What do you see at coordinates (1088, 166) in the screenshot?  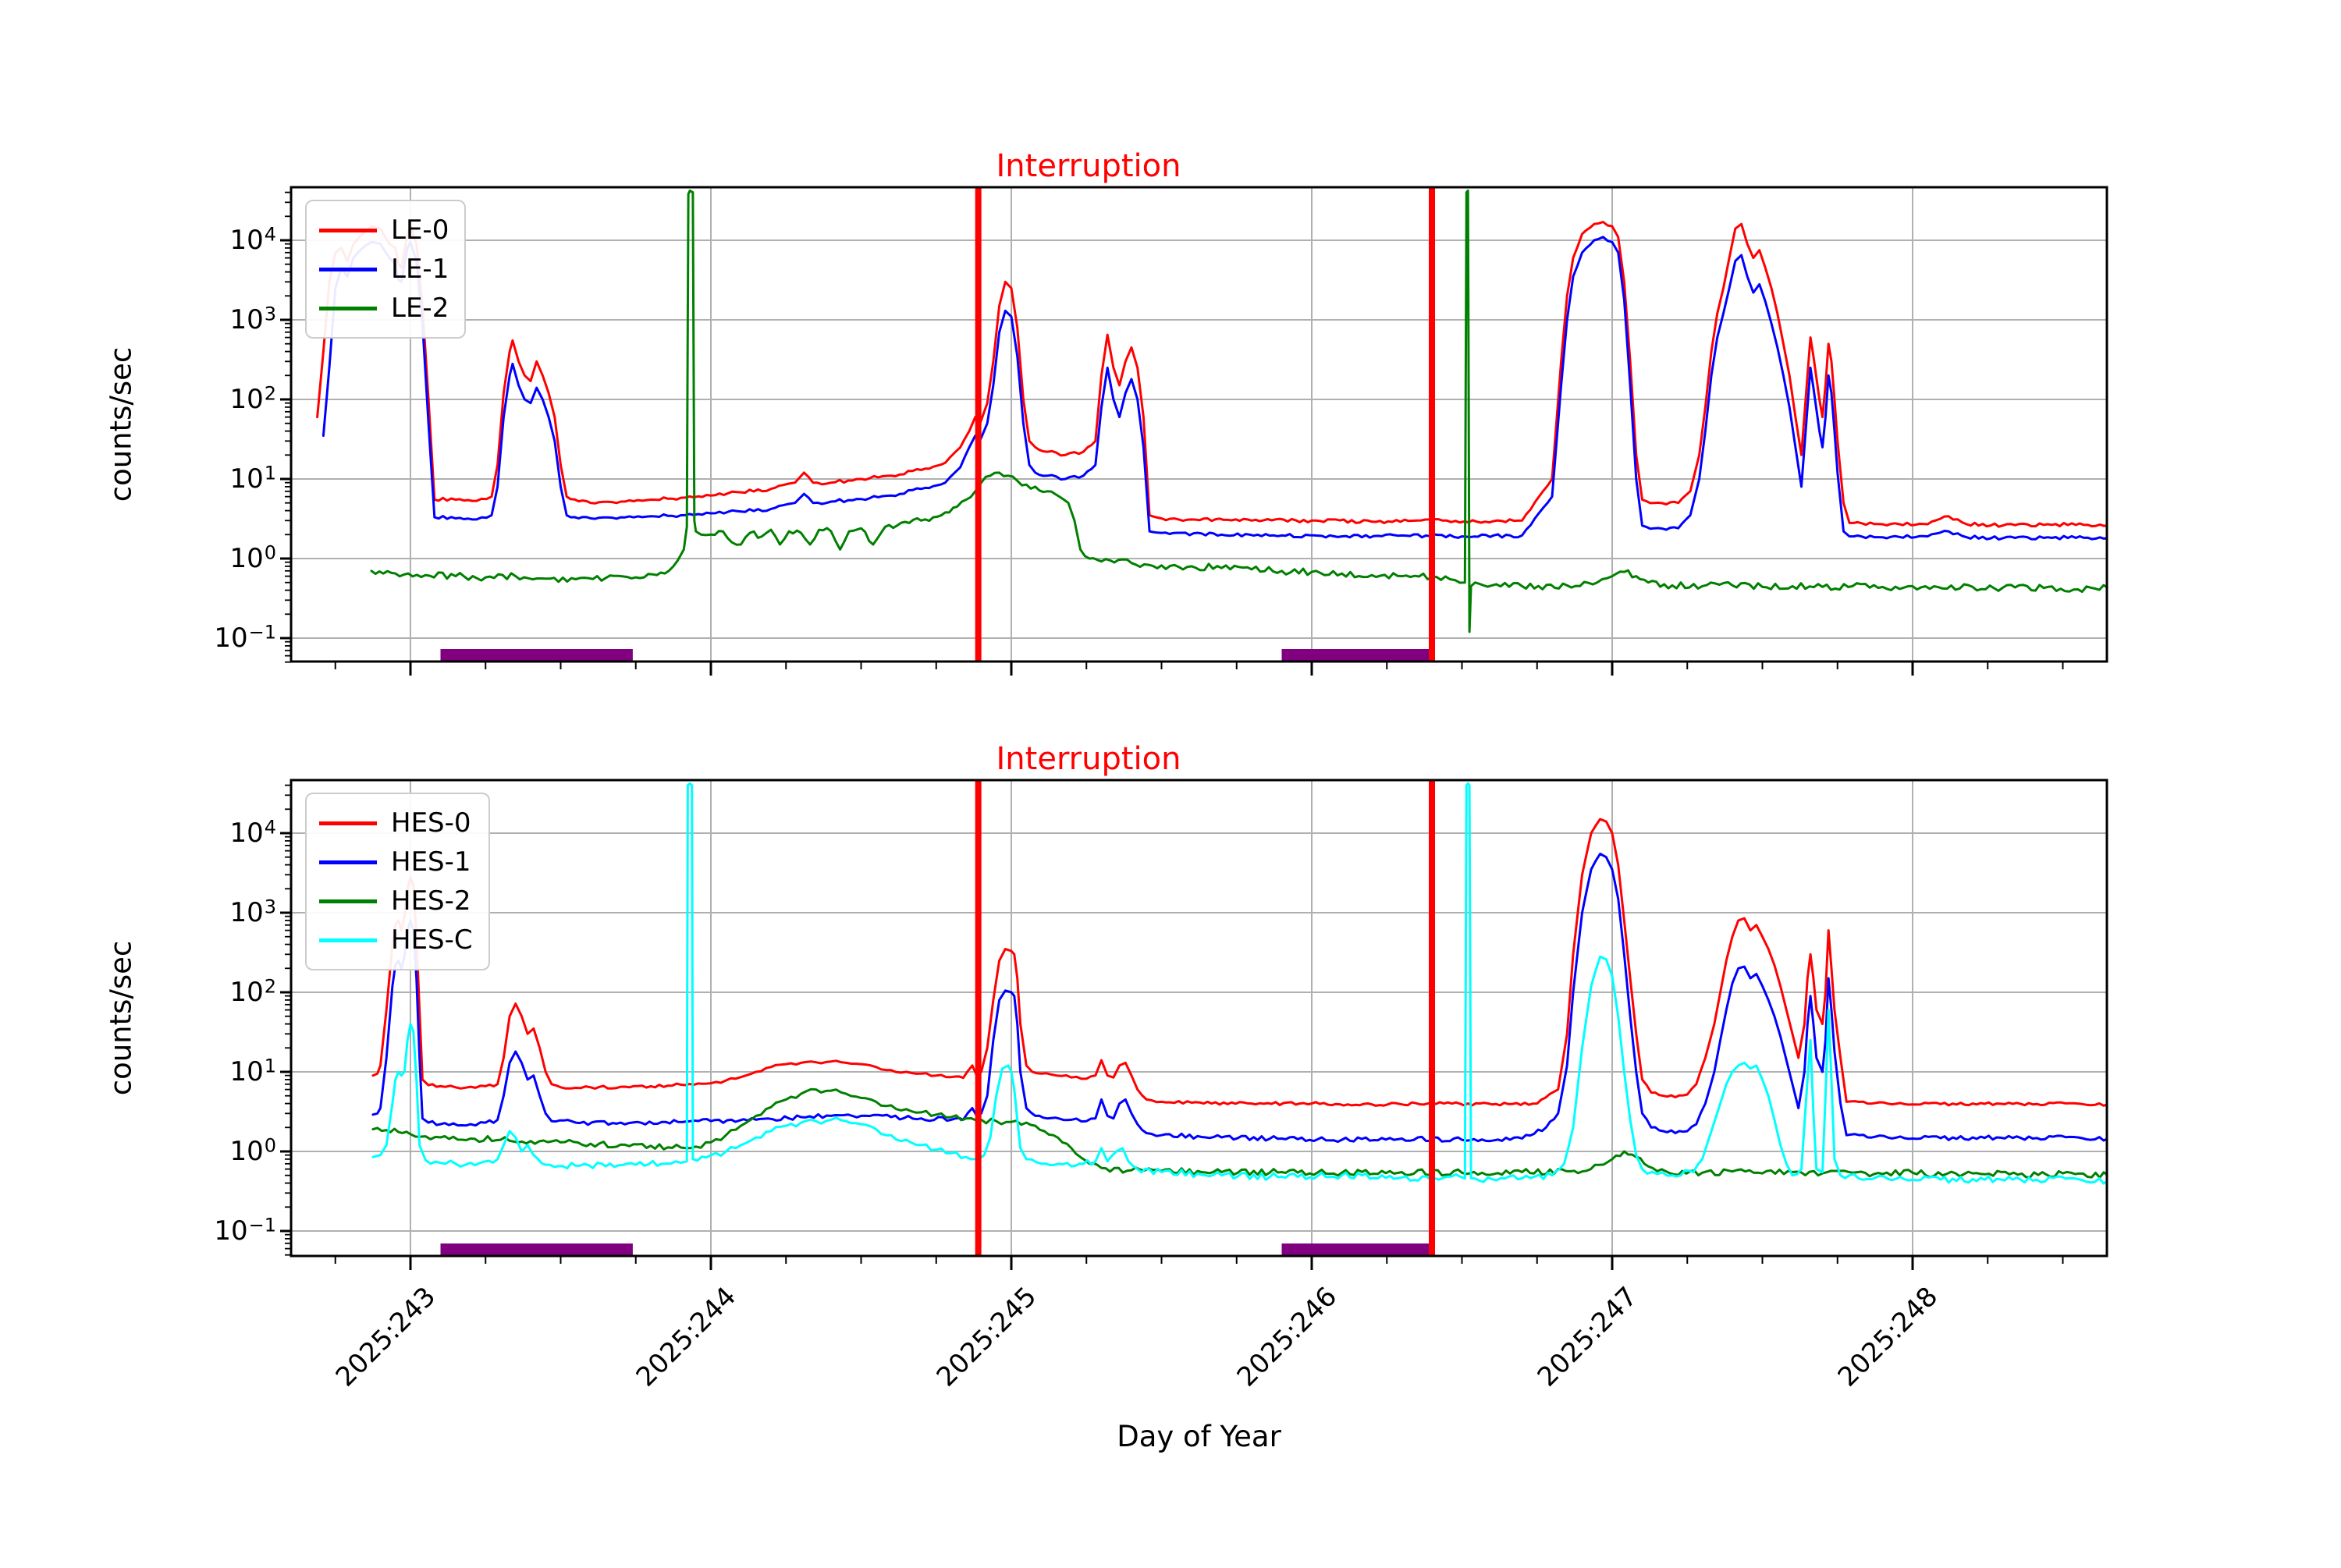 I see `top-plot-title: Interruption` at bounding box center [1088, 166].